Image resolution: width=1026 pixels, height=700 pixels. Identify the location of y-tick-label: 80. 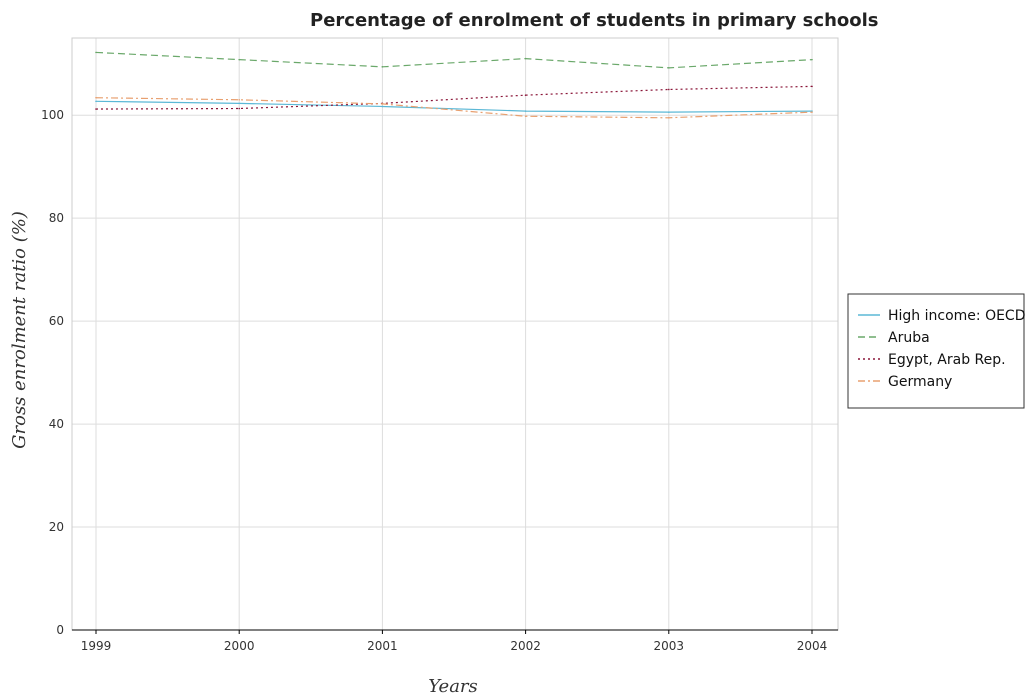
(56, 218).